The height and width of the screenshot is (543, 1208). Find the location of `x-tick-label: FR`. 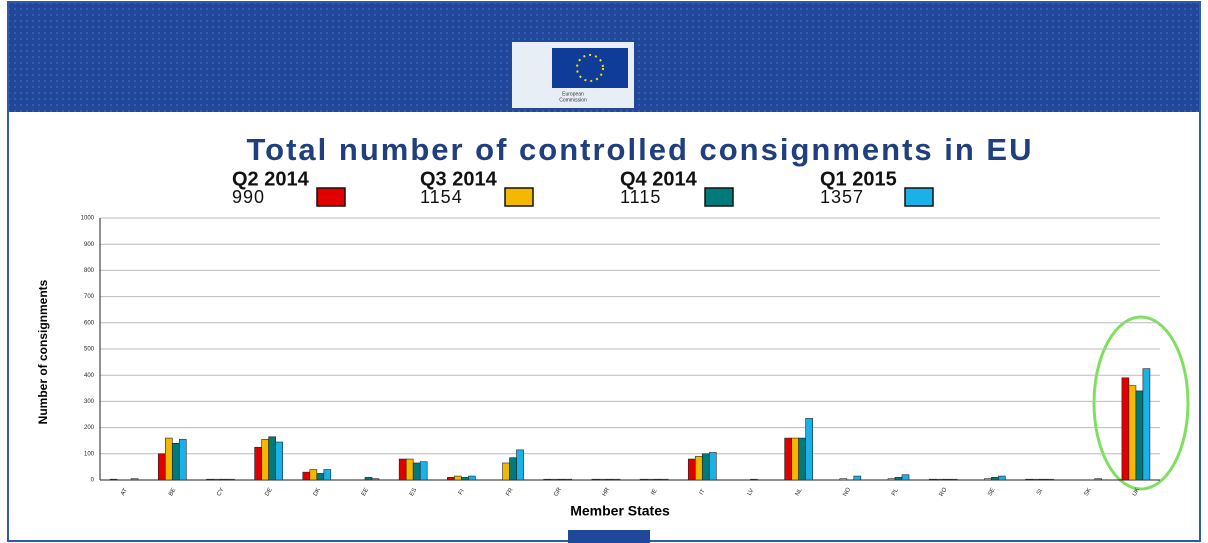

x-tick-label: FR is located at coordinates (510, 492).